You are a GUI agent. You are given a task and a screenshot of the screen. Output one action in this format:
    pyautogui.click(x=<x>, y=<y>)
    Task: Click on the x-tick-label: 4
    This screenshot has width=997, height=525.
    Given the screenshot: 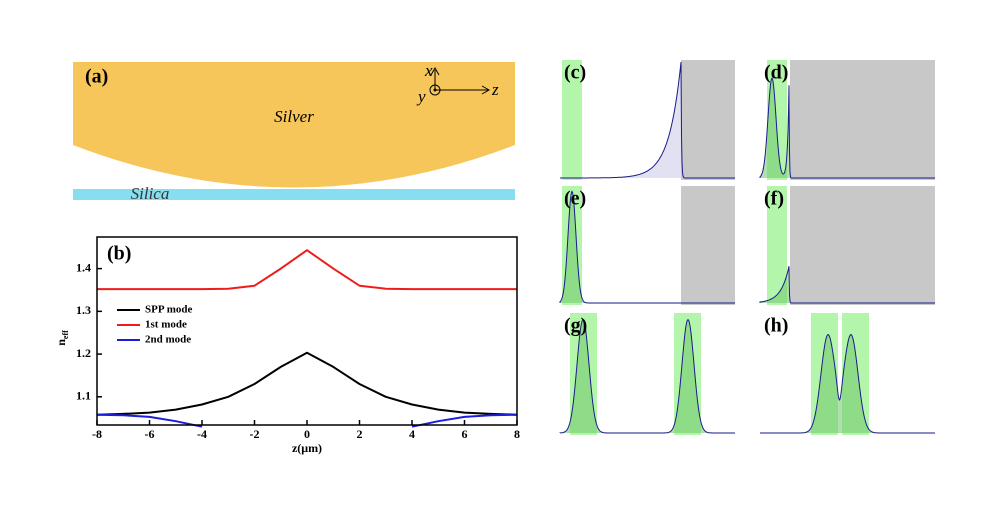 What is the action you would take?
    pyautogui.click(x=412, y=434)
    